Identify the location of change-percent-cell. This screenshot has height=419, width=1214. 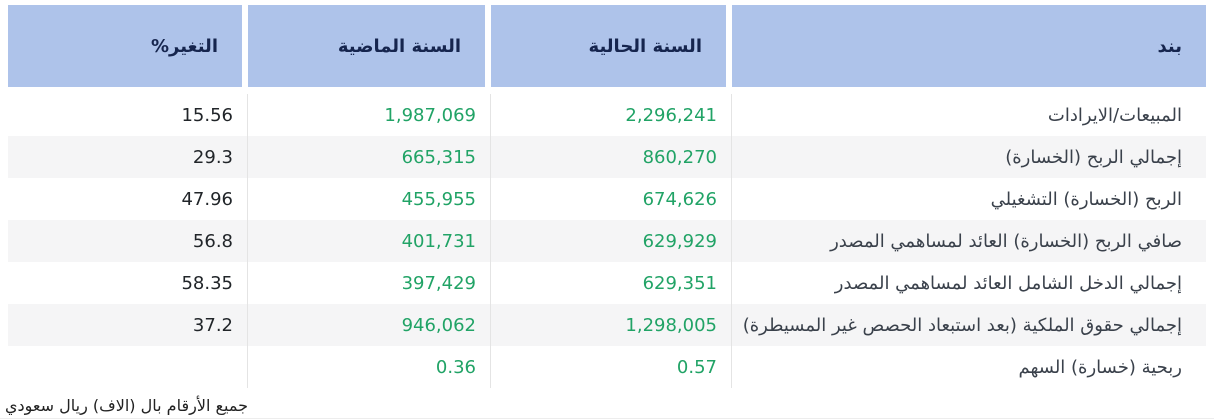
(128, 367).